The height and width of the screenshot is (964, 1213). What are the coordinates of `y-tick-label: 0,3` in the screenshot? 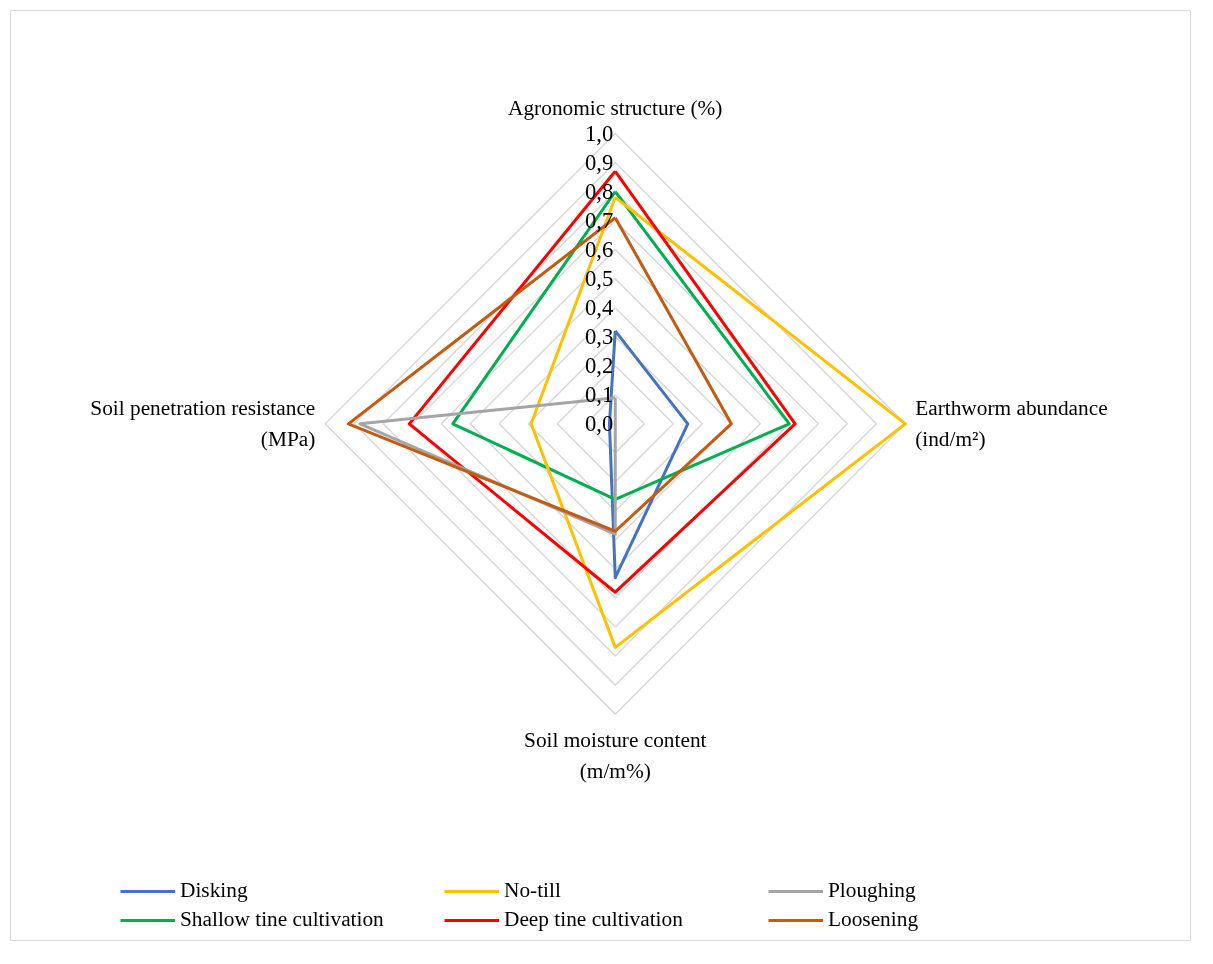 It's located at (599, 337).